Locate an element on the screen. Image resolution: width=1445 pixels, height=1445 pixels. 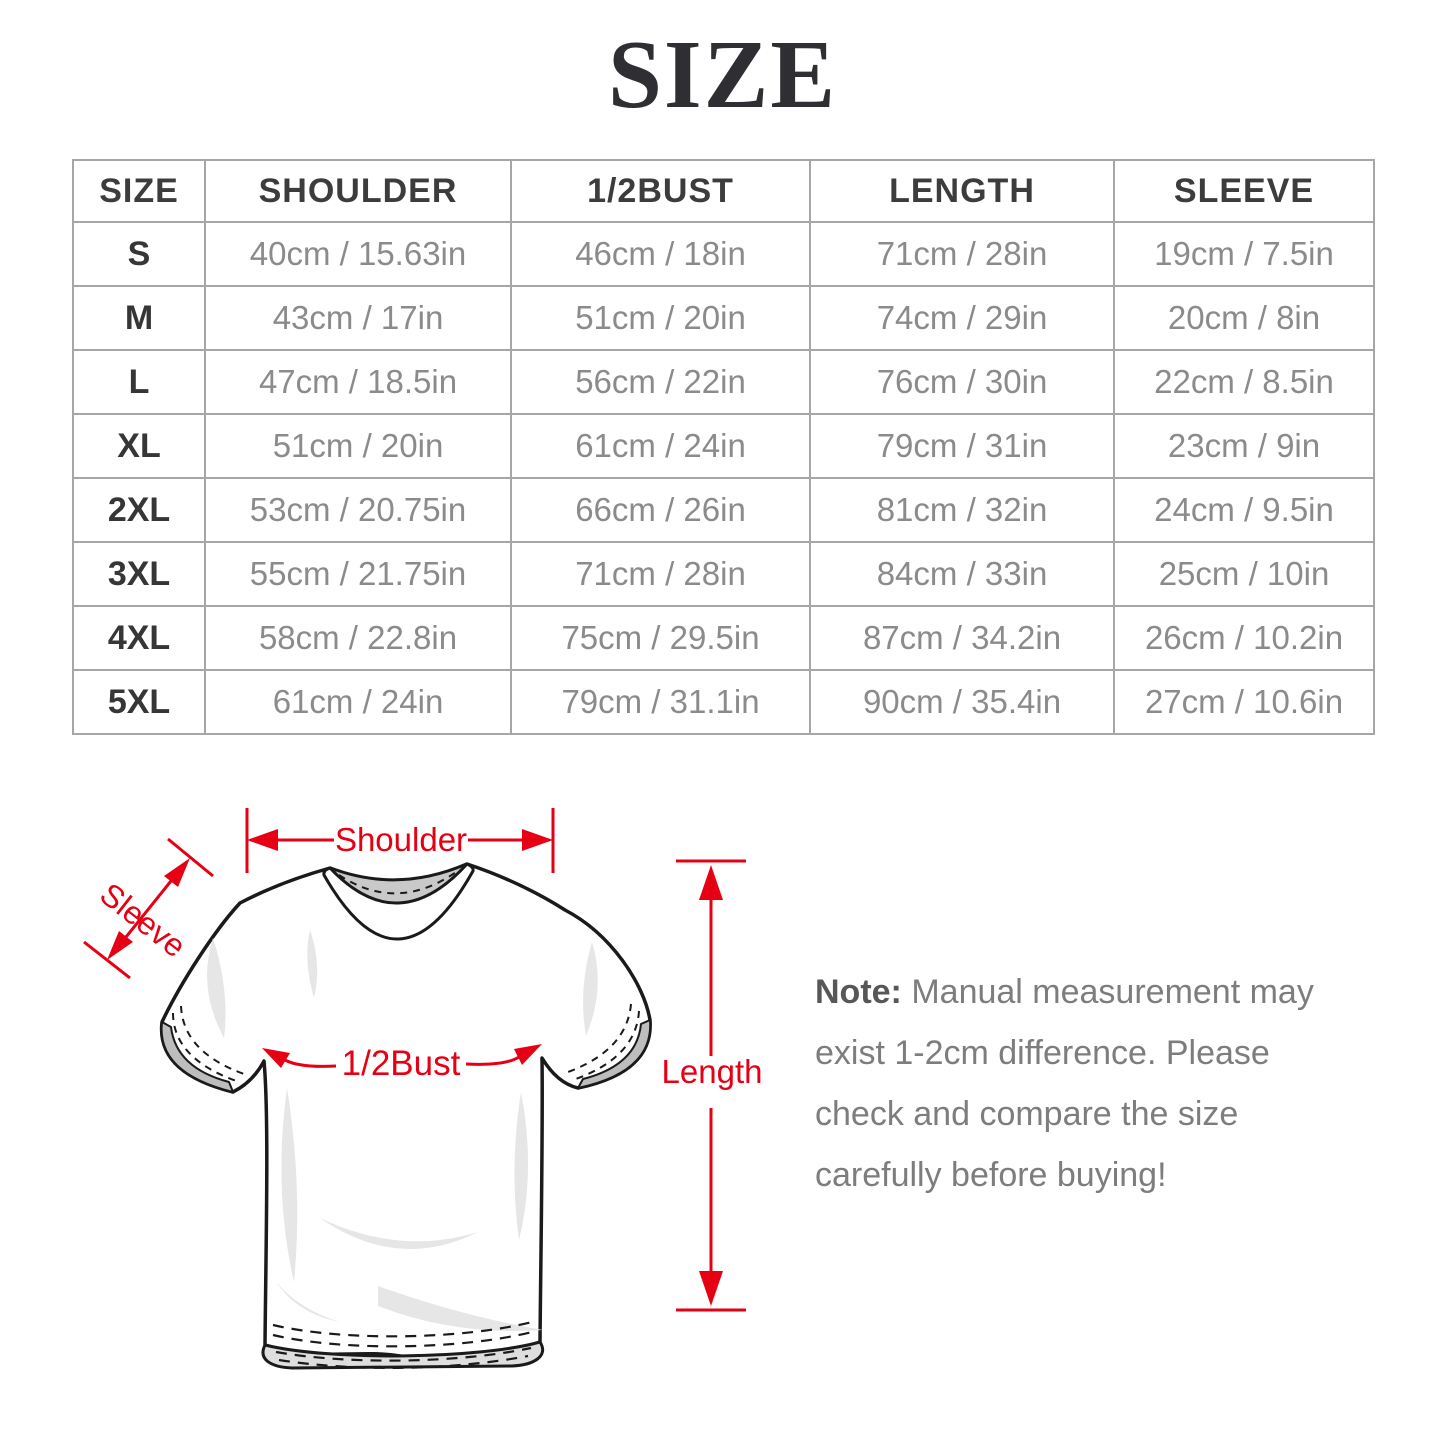
cell-size: 4XL is located at coordinates (139, 638).